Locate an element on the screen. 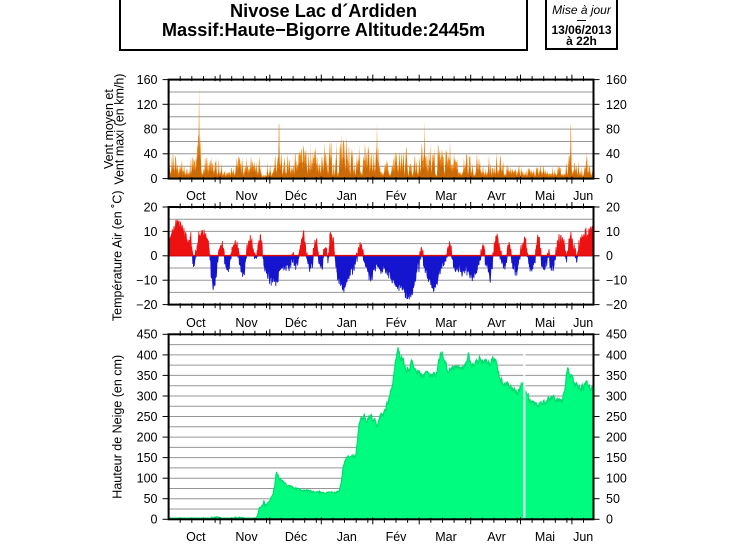 This screenshot has height=545, width=730. svg-text: Hauteur de Neige (en cm) is located at coordinates (118, 427).